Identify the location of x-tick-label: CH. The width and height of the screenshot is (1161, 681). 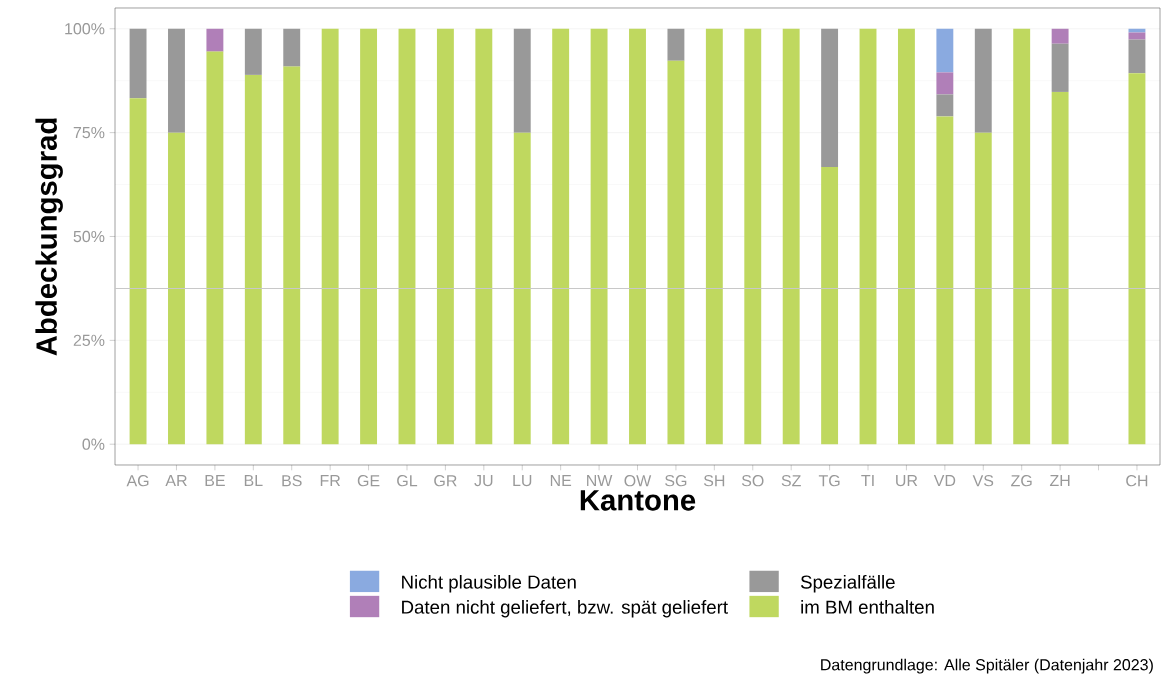
(1137, 481).